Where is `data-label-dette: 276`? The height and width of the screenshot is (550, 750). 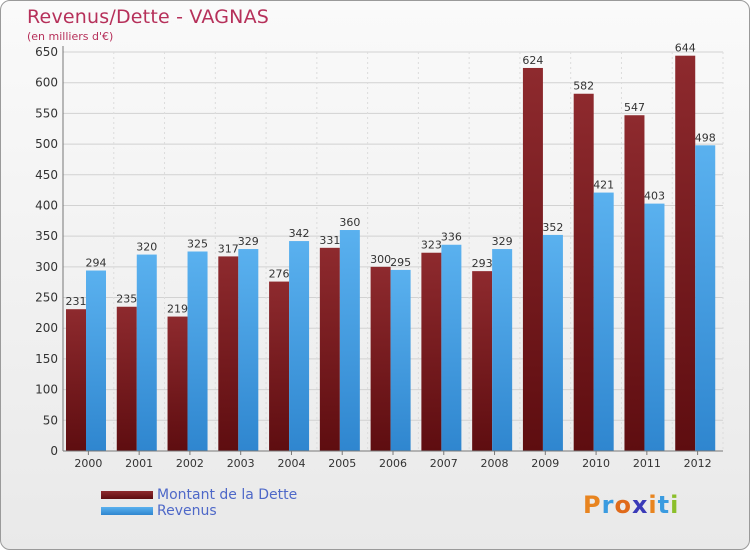 data-label-dette: 276 is located at coordinates (279, 274).